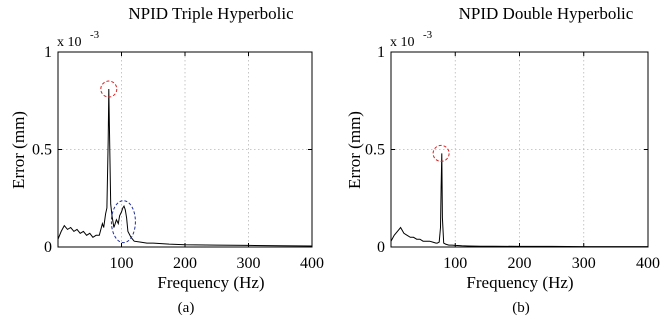  Describe the element at coordinates (520, 263) in the screenshot. I see `x-tick-label-b-1: 200` at that location.